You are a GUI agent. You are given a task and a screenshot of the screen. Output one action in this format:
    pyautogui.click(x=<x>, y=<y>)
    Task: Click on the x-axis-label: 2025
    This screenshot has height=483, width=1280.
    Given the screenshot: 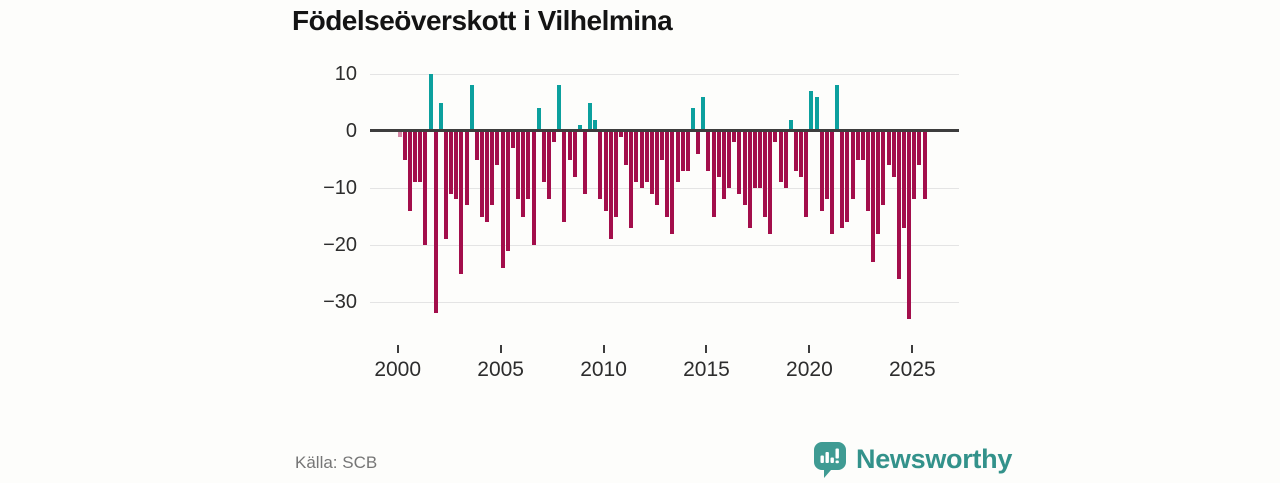 What is the action you would take?
    pyautogui.click(x=912, y=369)
    